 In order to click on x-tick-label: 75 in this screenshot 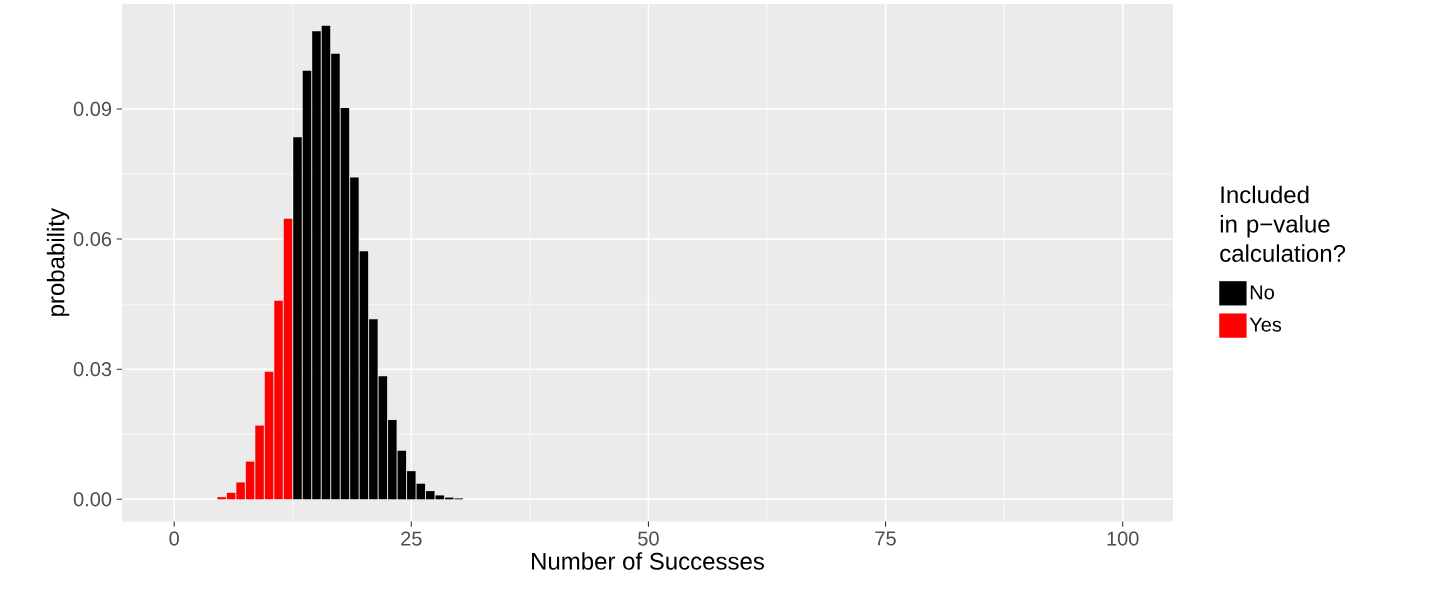, I will do `click(885, 538)`.